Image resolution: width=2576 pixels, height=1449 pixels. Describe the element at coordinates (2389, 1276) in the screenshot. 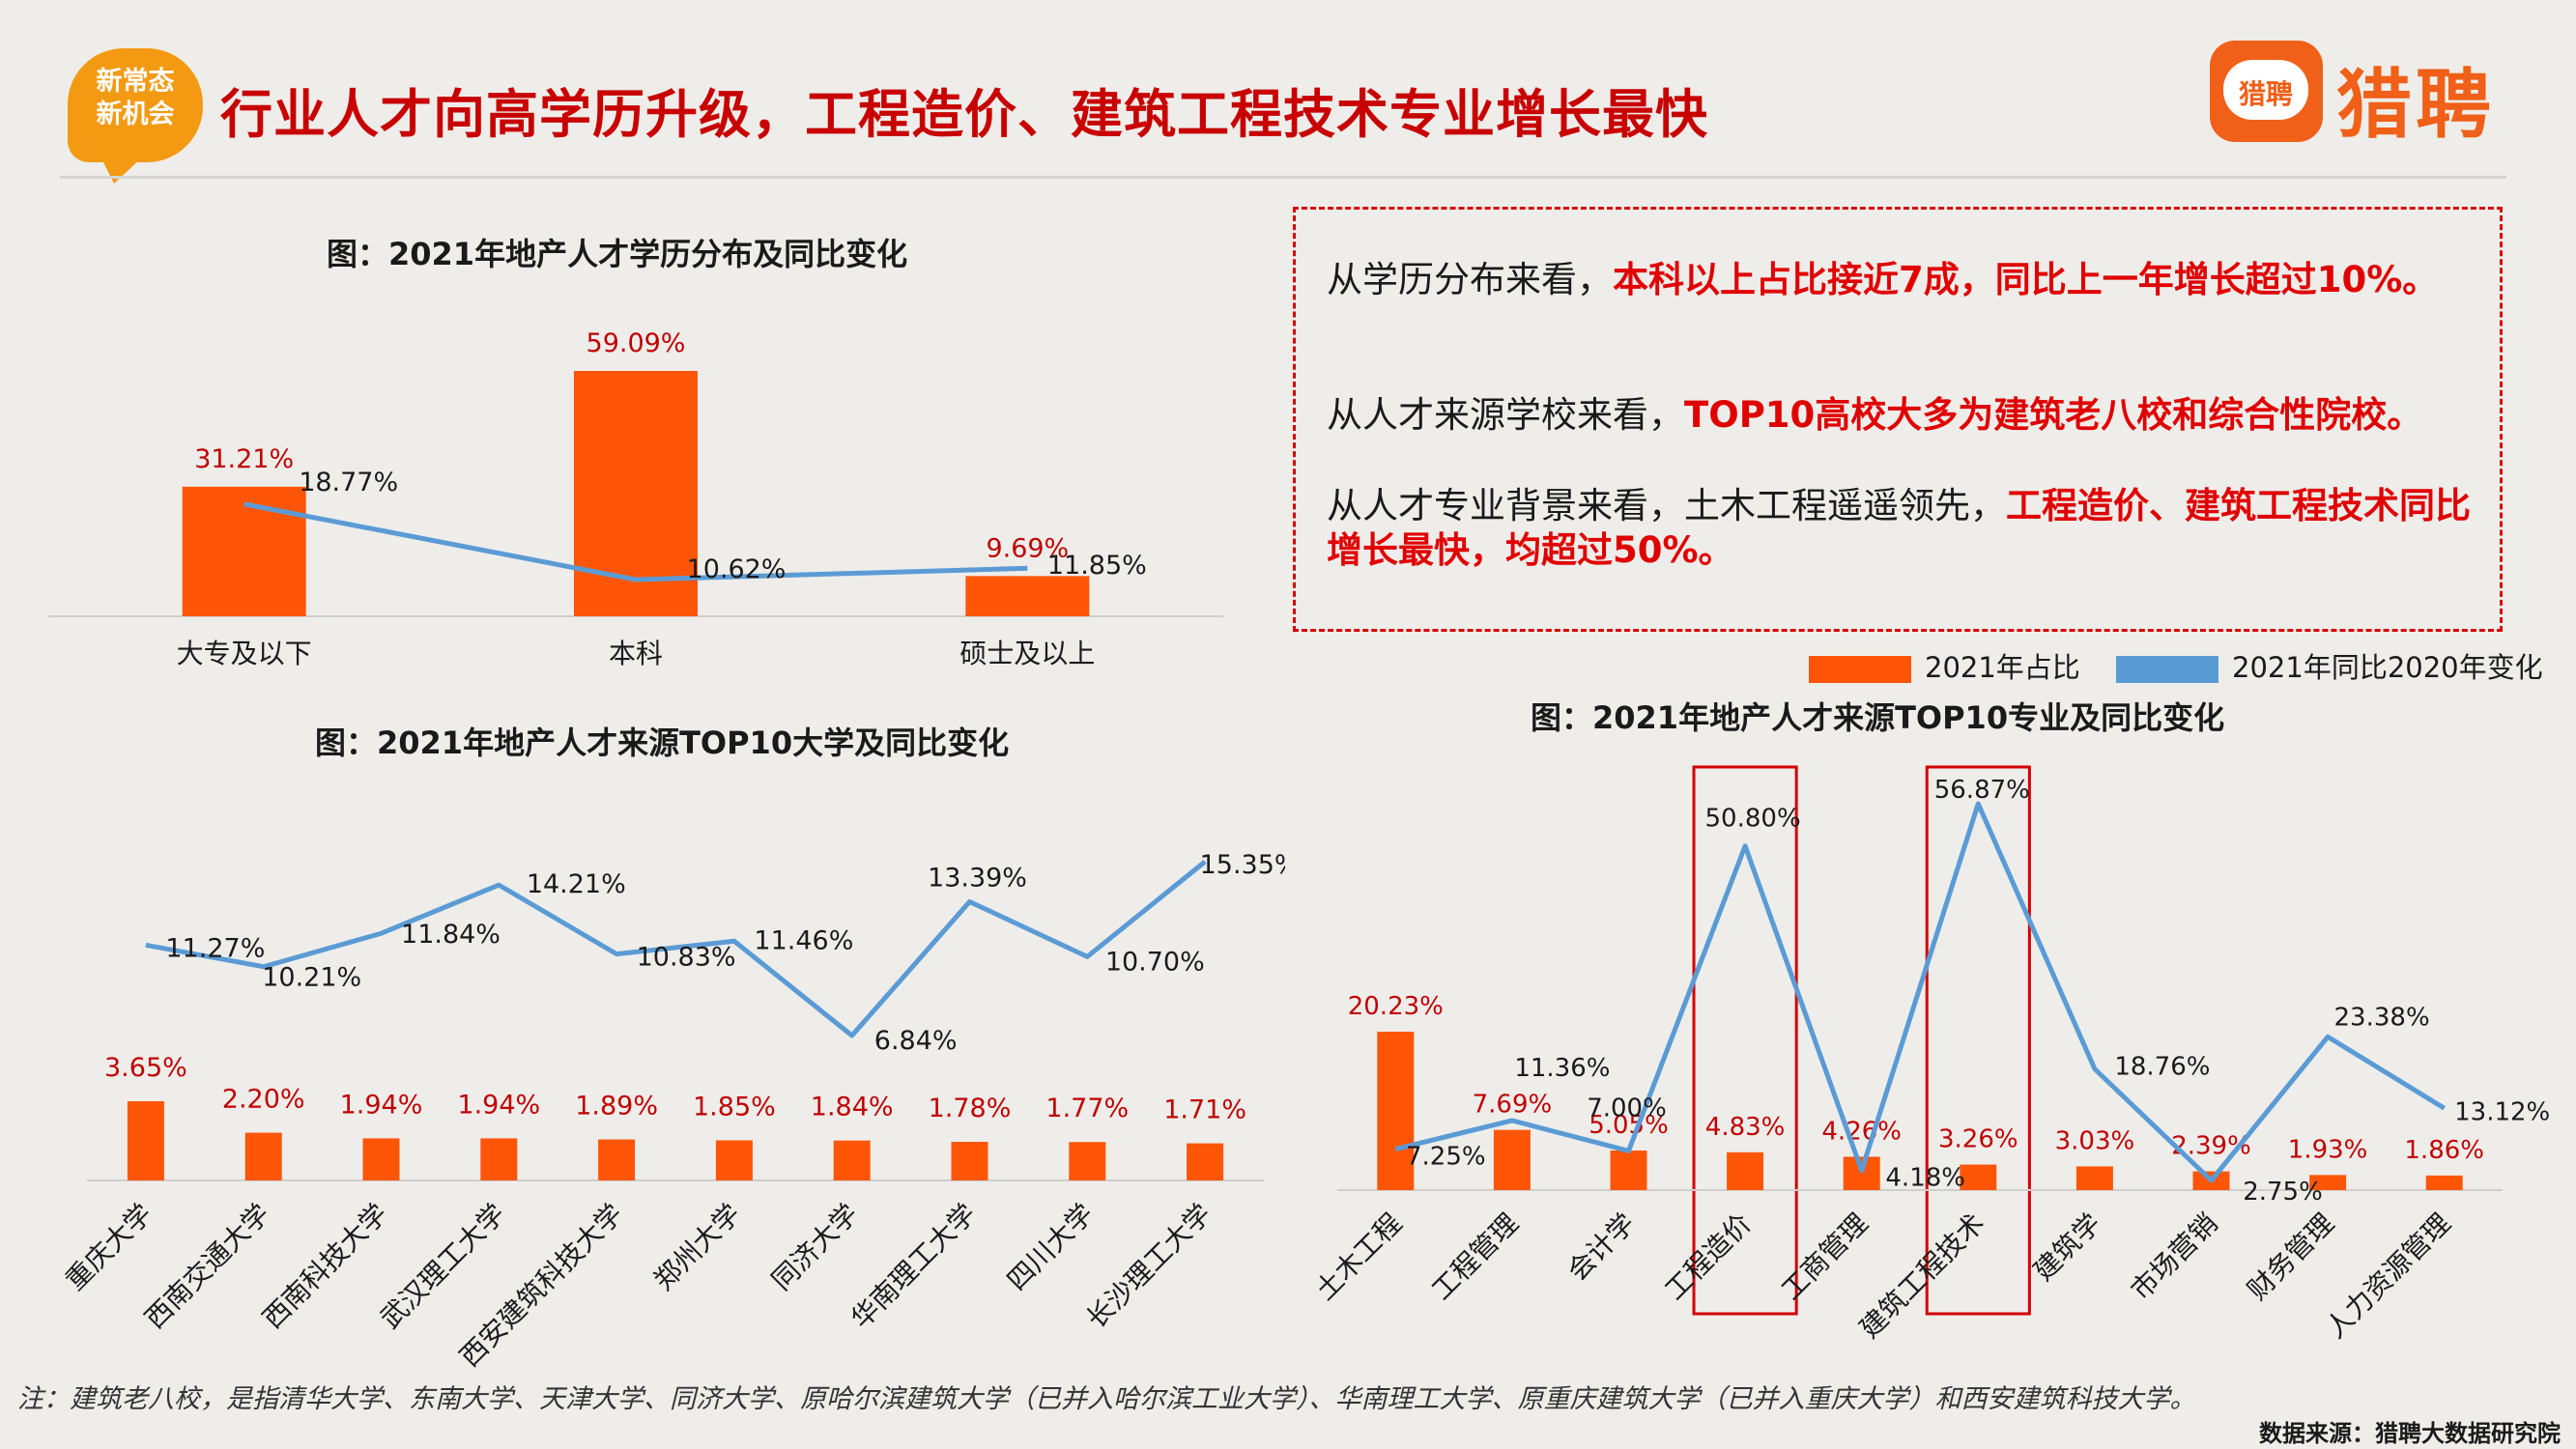

I see `category-label-9: 人力资源管理` at that location.